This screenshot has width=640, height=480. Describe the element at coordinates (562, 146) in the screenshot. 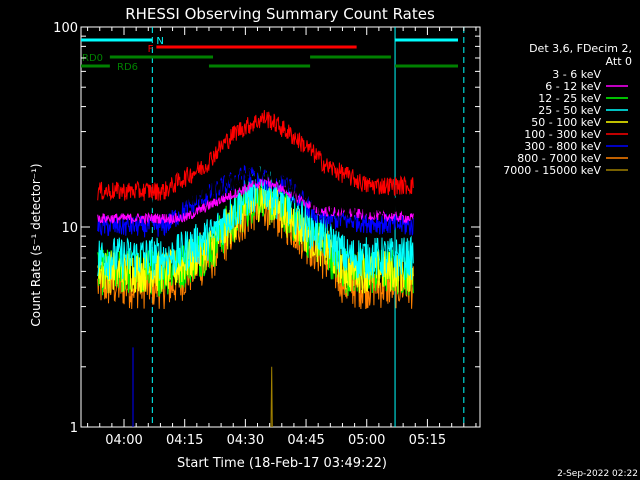

I see `legend-label-6: 300 - 800 keV` at that location.